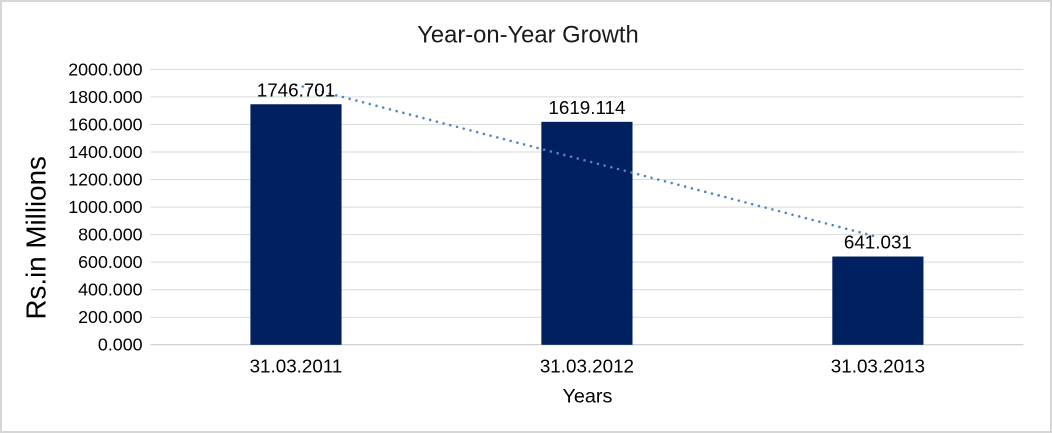 The image size is (1052, 433). I want to click on x-tick-label: 31.03.2013, so click(878, 366).